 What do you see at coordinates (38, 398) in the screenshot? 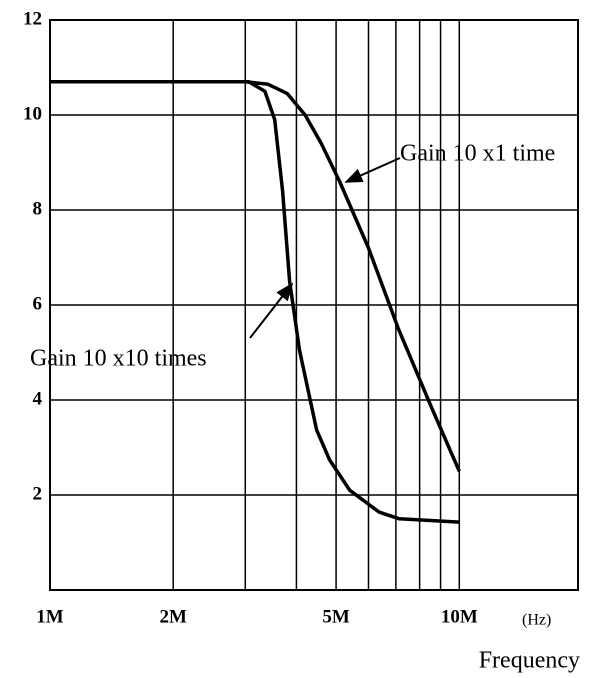
I see `y-tick-label: 4` at bounding box center [38, 398].